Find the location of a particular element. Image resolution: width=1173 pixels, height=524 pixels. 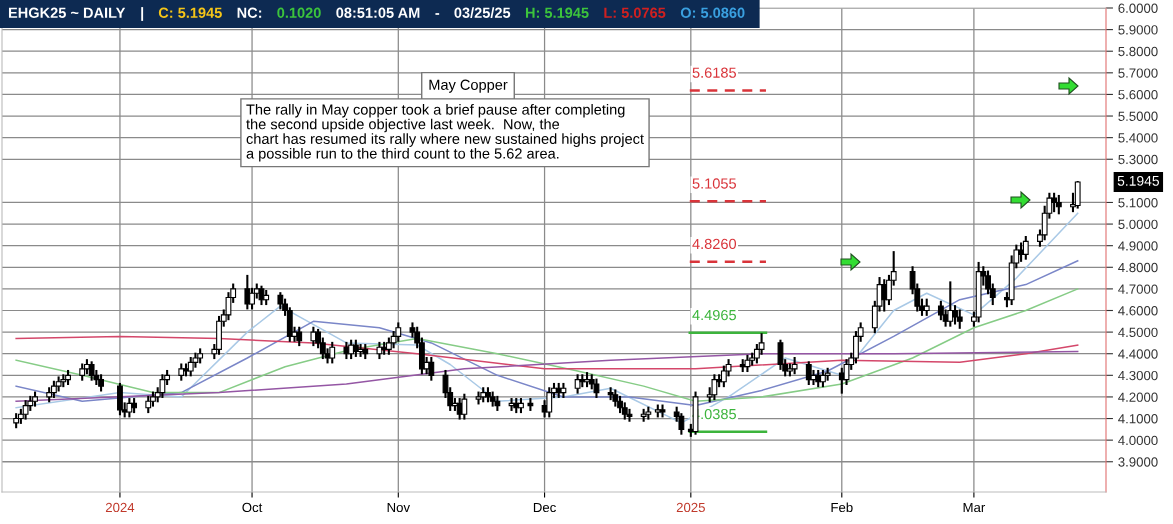

y-tick-label: 5.0000 is located at coordinates (1138, 224).